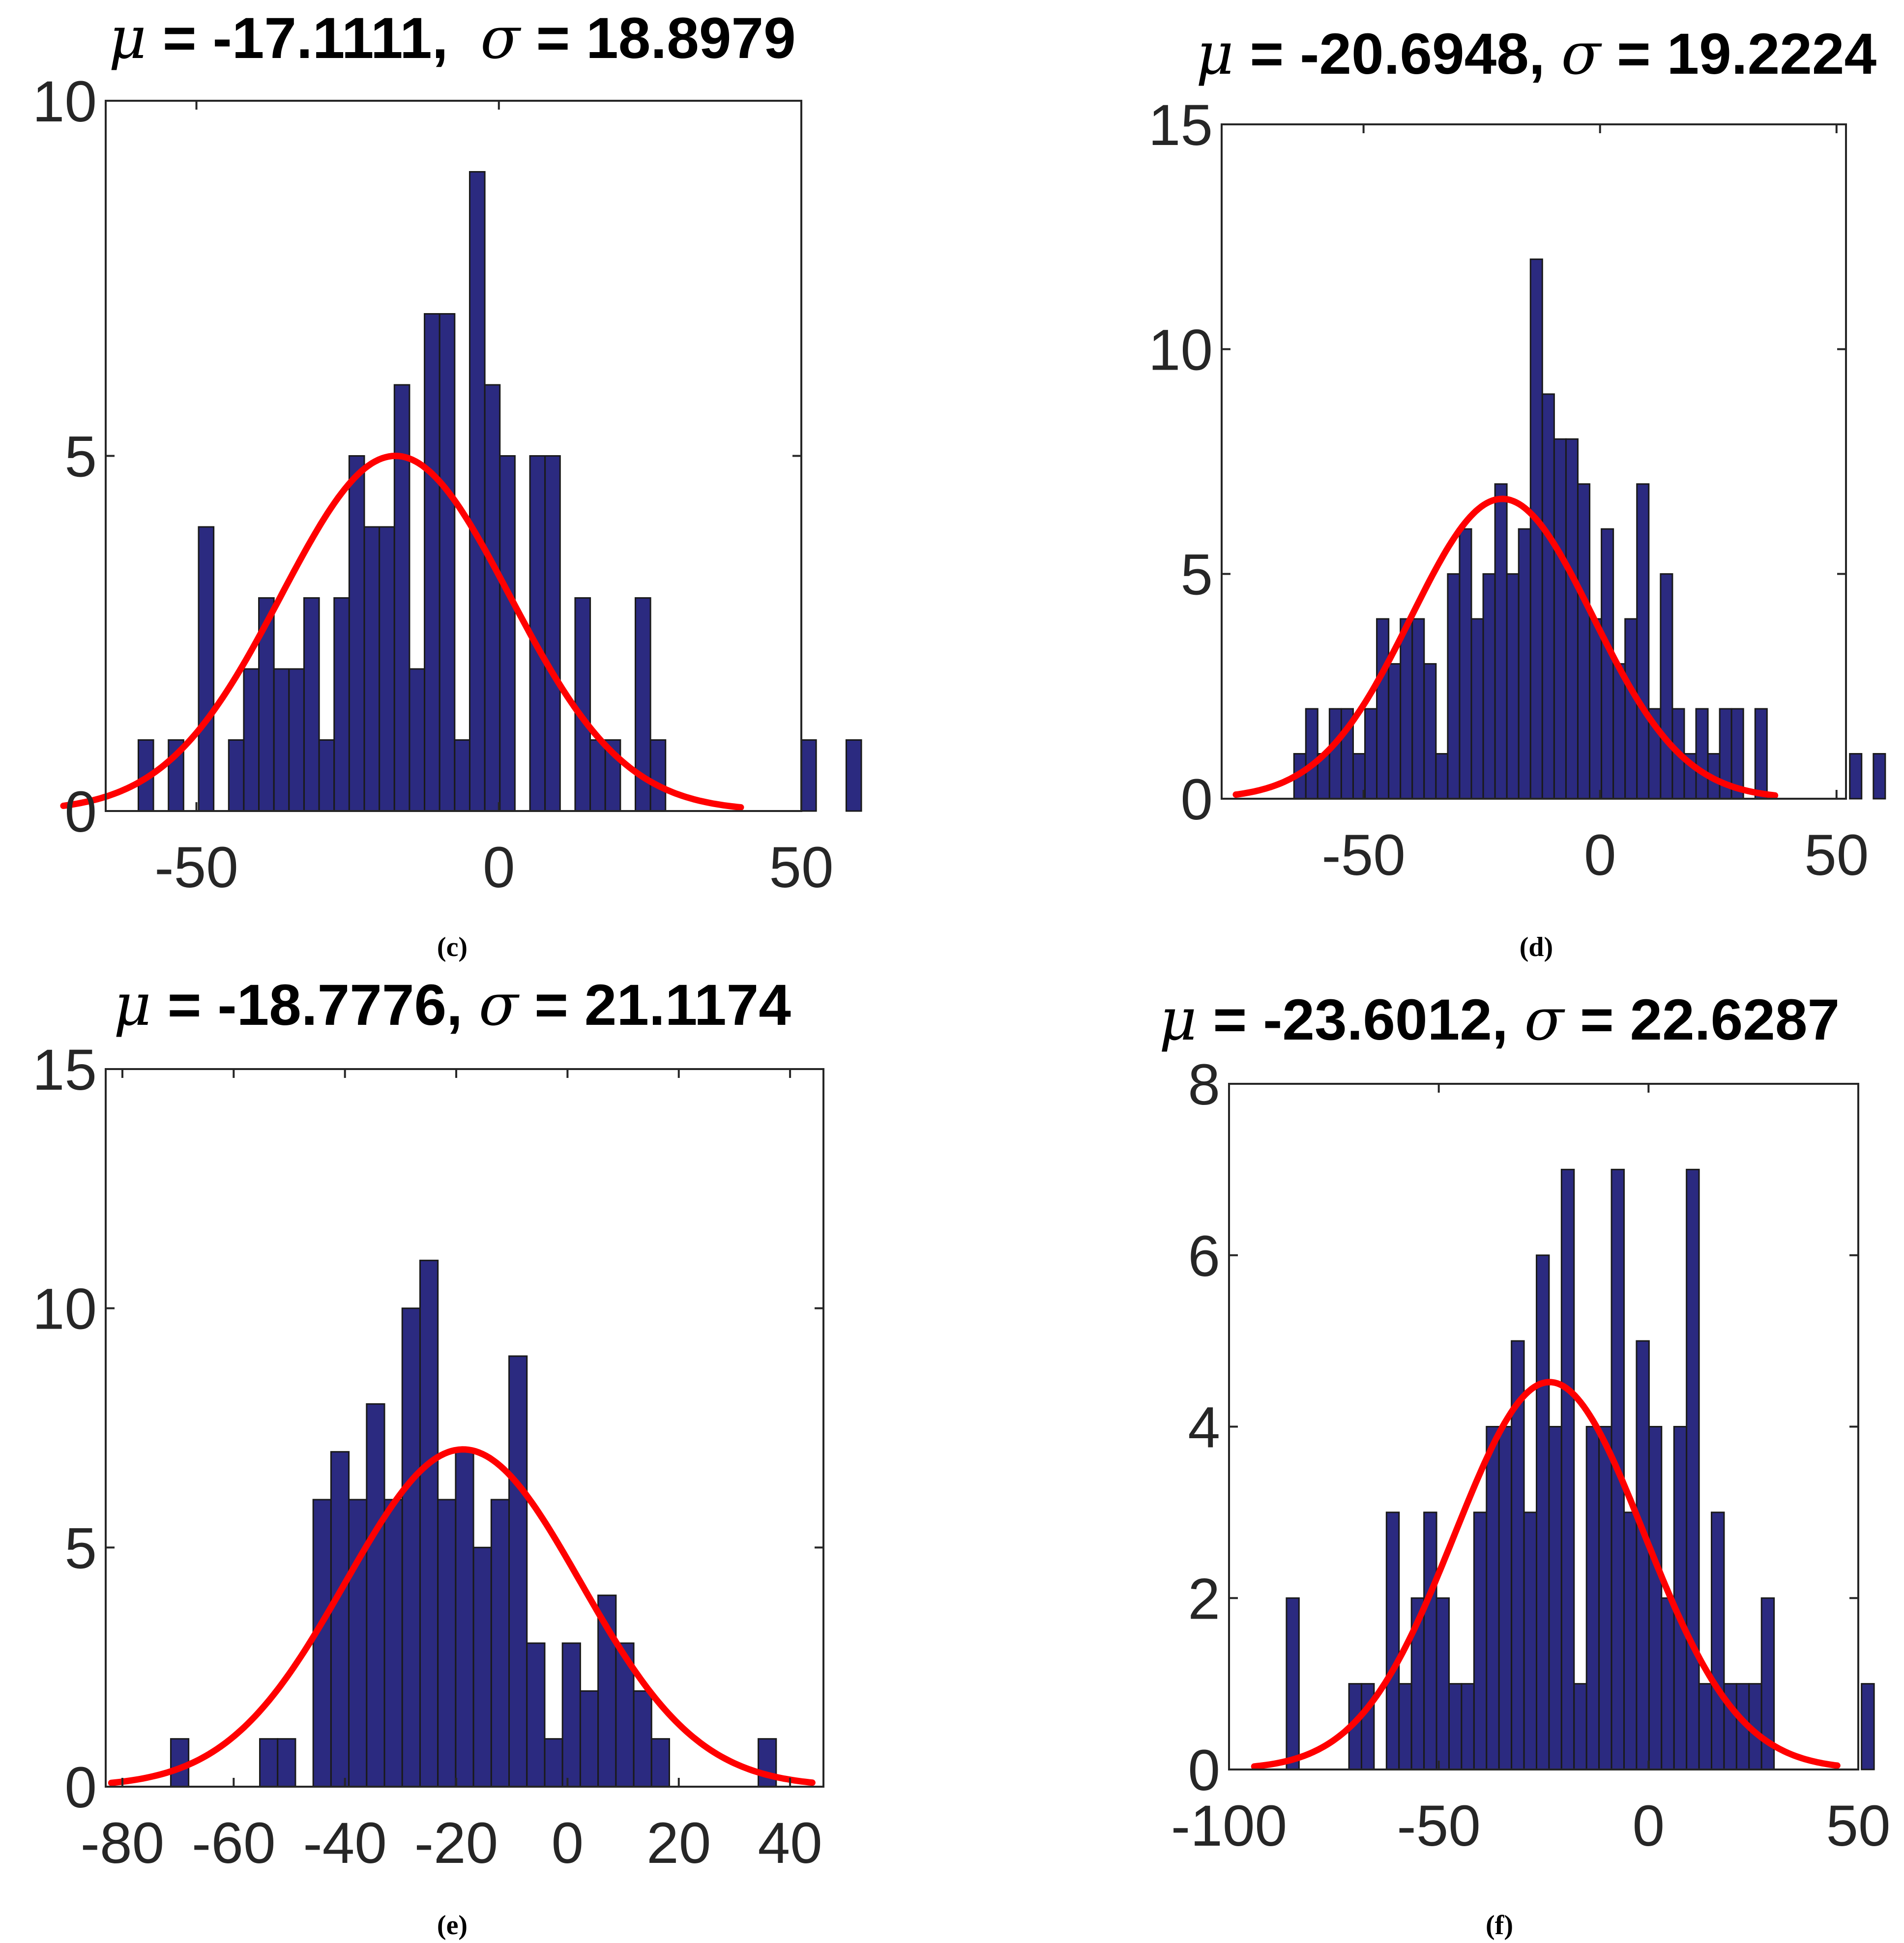 This screenshot has height=1943, width=1904. I want to click on chart-title: μ = -23.6012, σ = 22.6287, so click(1499, 1019).